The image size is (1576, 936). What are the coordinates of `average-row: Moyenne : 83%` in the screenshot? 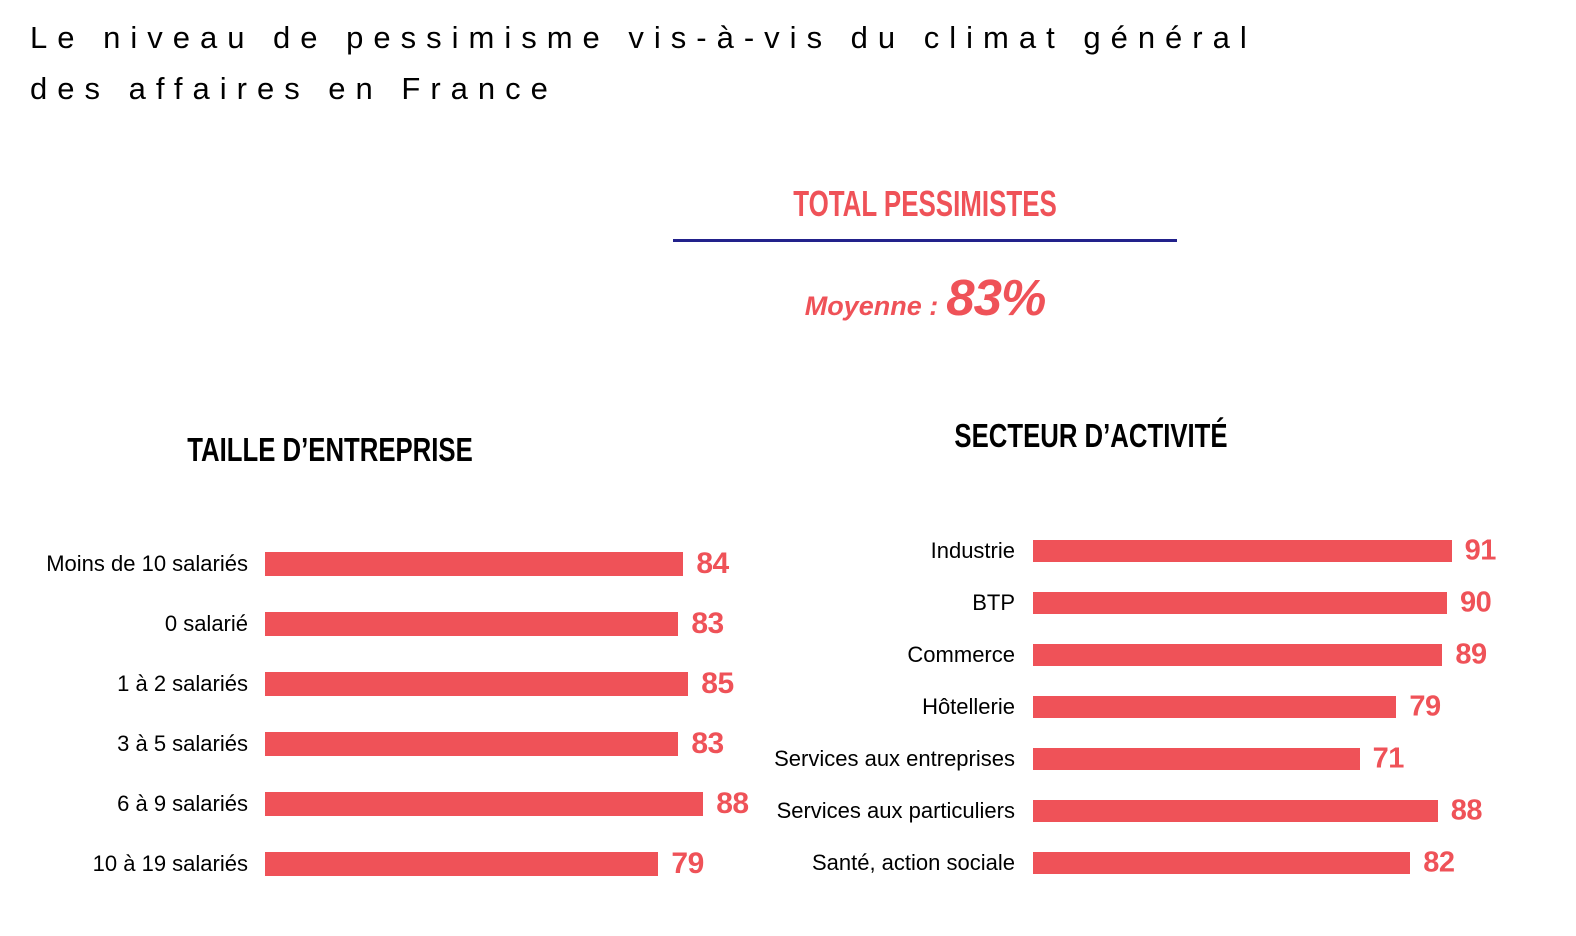 It's located at (925, 297).